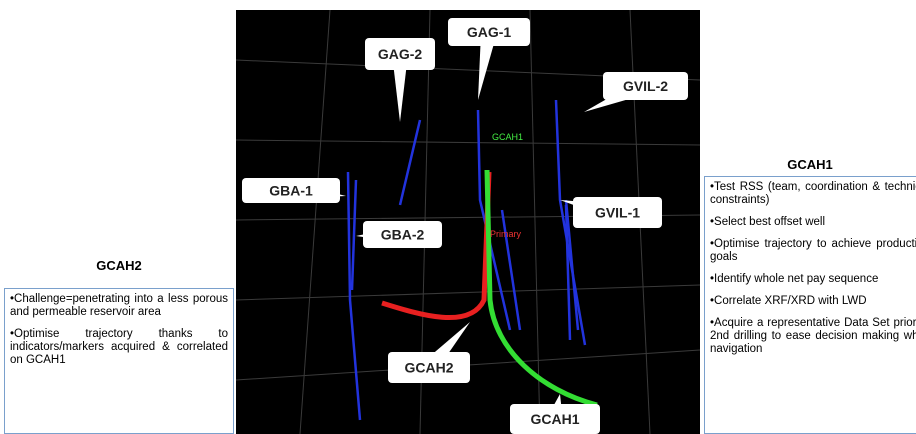  I want to click on callout-label: GBA-1, so click(291, 191).